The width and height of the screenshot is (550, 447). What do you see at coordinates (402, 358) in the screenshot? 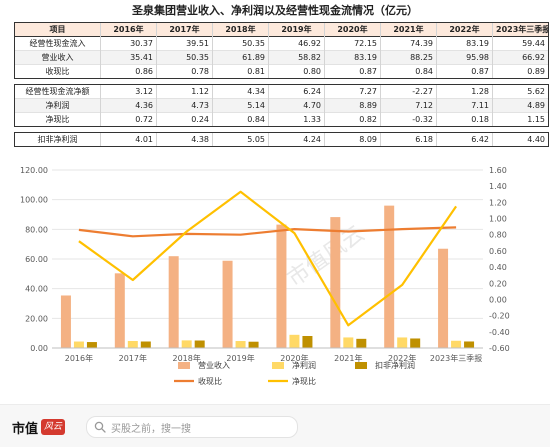
I see `x-tick-label: 2022年` at bounding box center [402, 358].